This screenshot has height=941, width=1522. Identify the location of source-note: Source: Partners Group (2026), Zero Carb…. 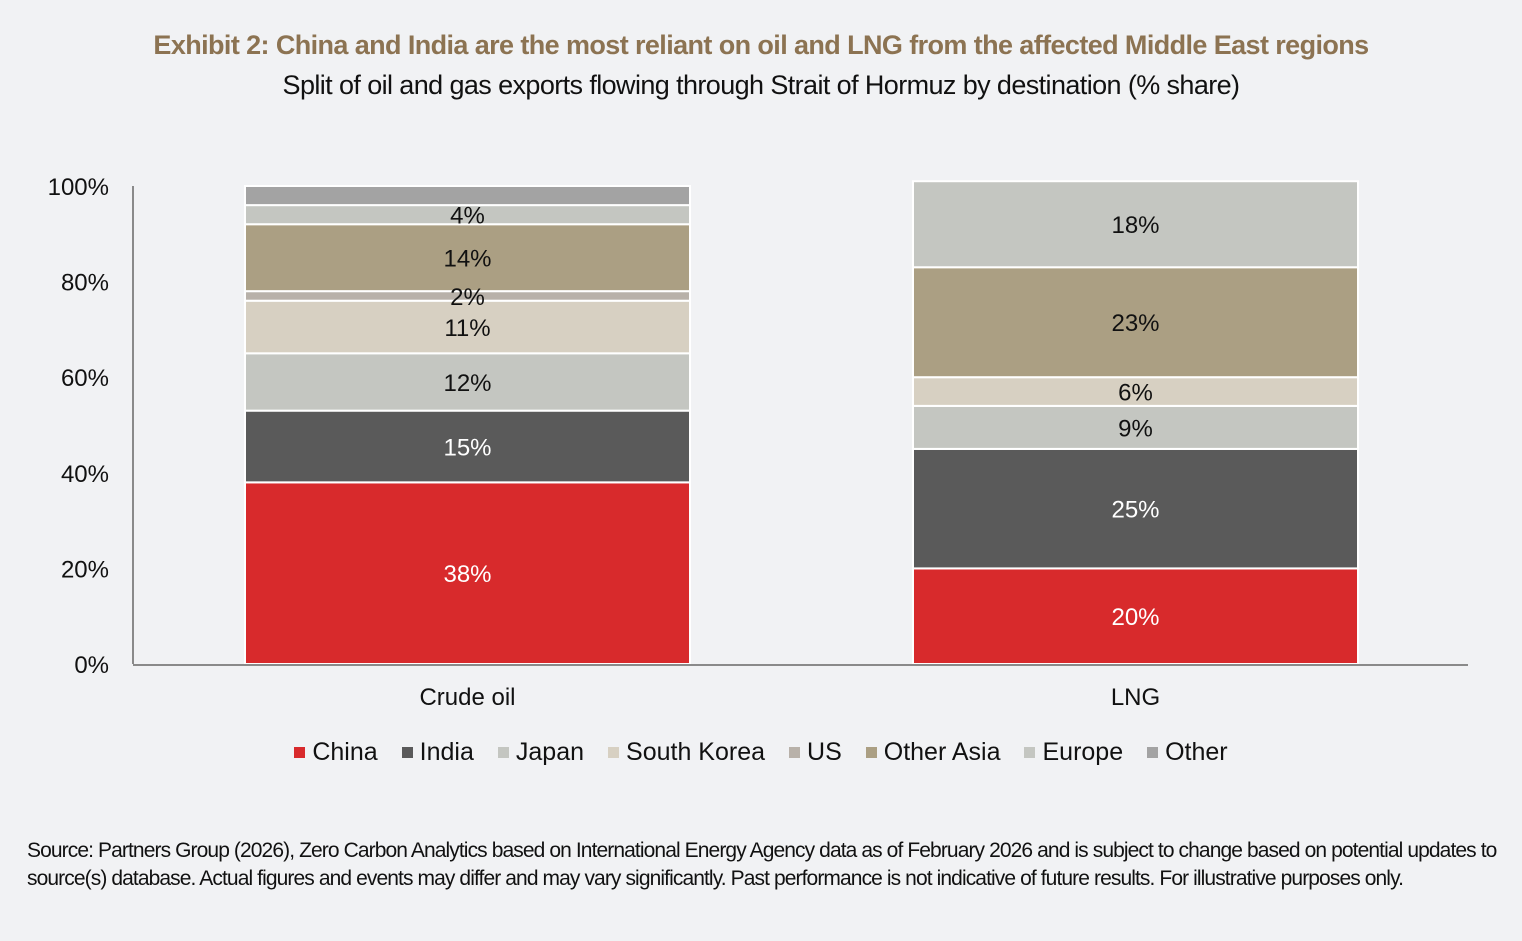
(762, 864).